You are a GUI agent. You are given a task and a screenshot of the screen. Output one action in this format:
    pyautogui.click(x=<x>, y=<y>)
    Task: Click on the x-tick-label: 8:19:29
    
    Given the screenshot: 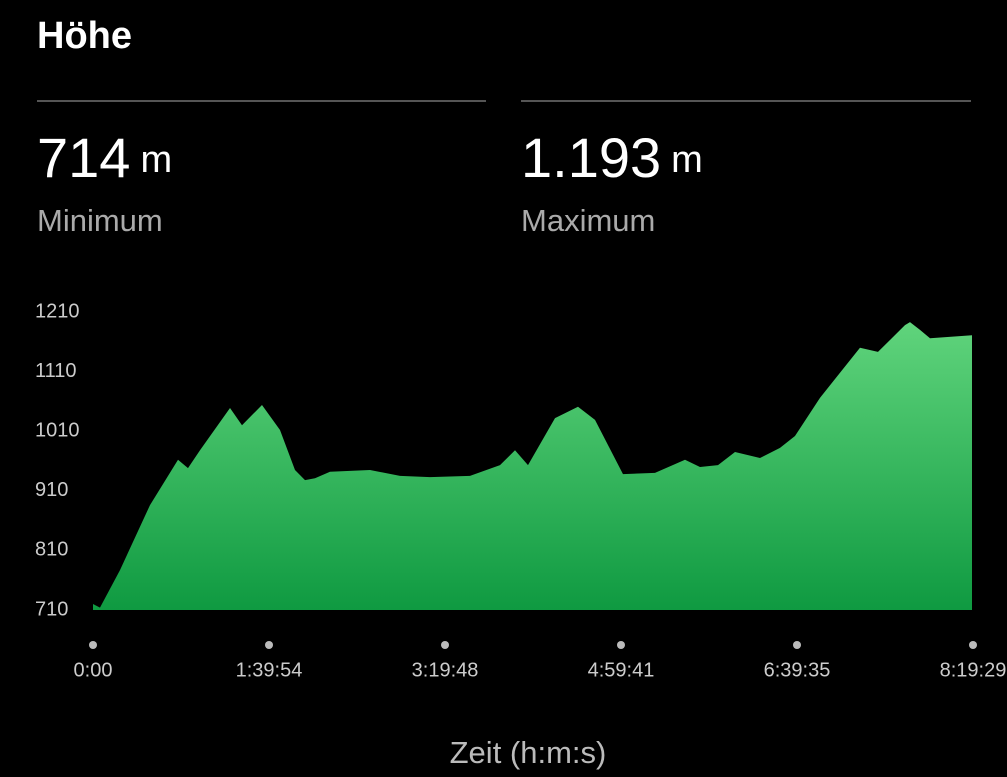 What is the action you would take?
    pyautogui.click(x=973, y=670)
    